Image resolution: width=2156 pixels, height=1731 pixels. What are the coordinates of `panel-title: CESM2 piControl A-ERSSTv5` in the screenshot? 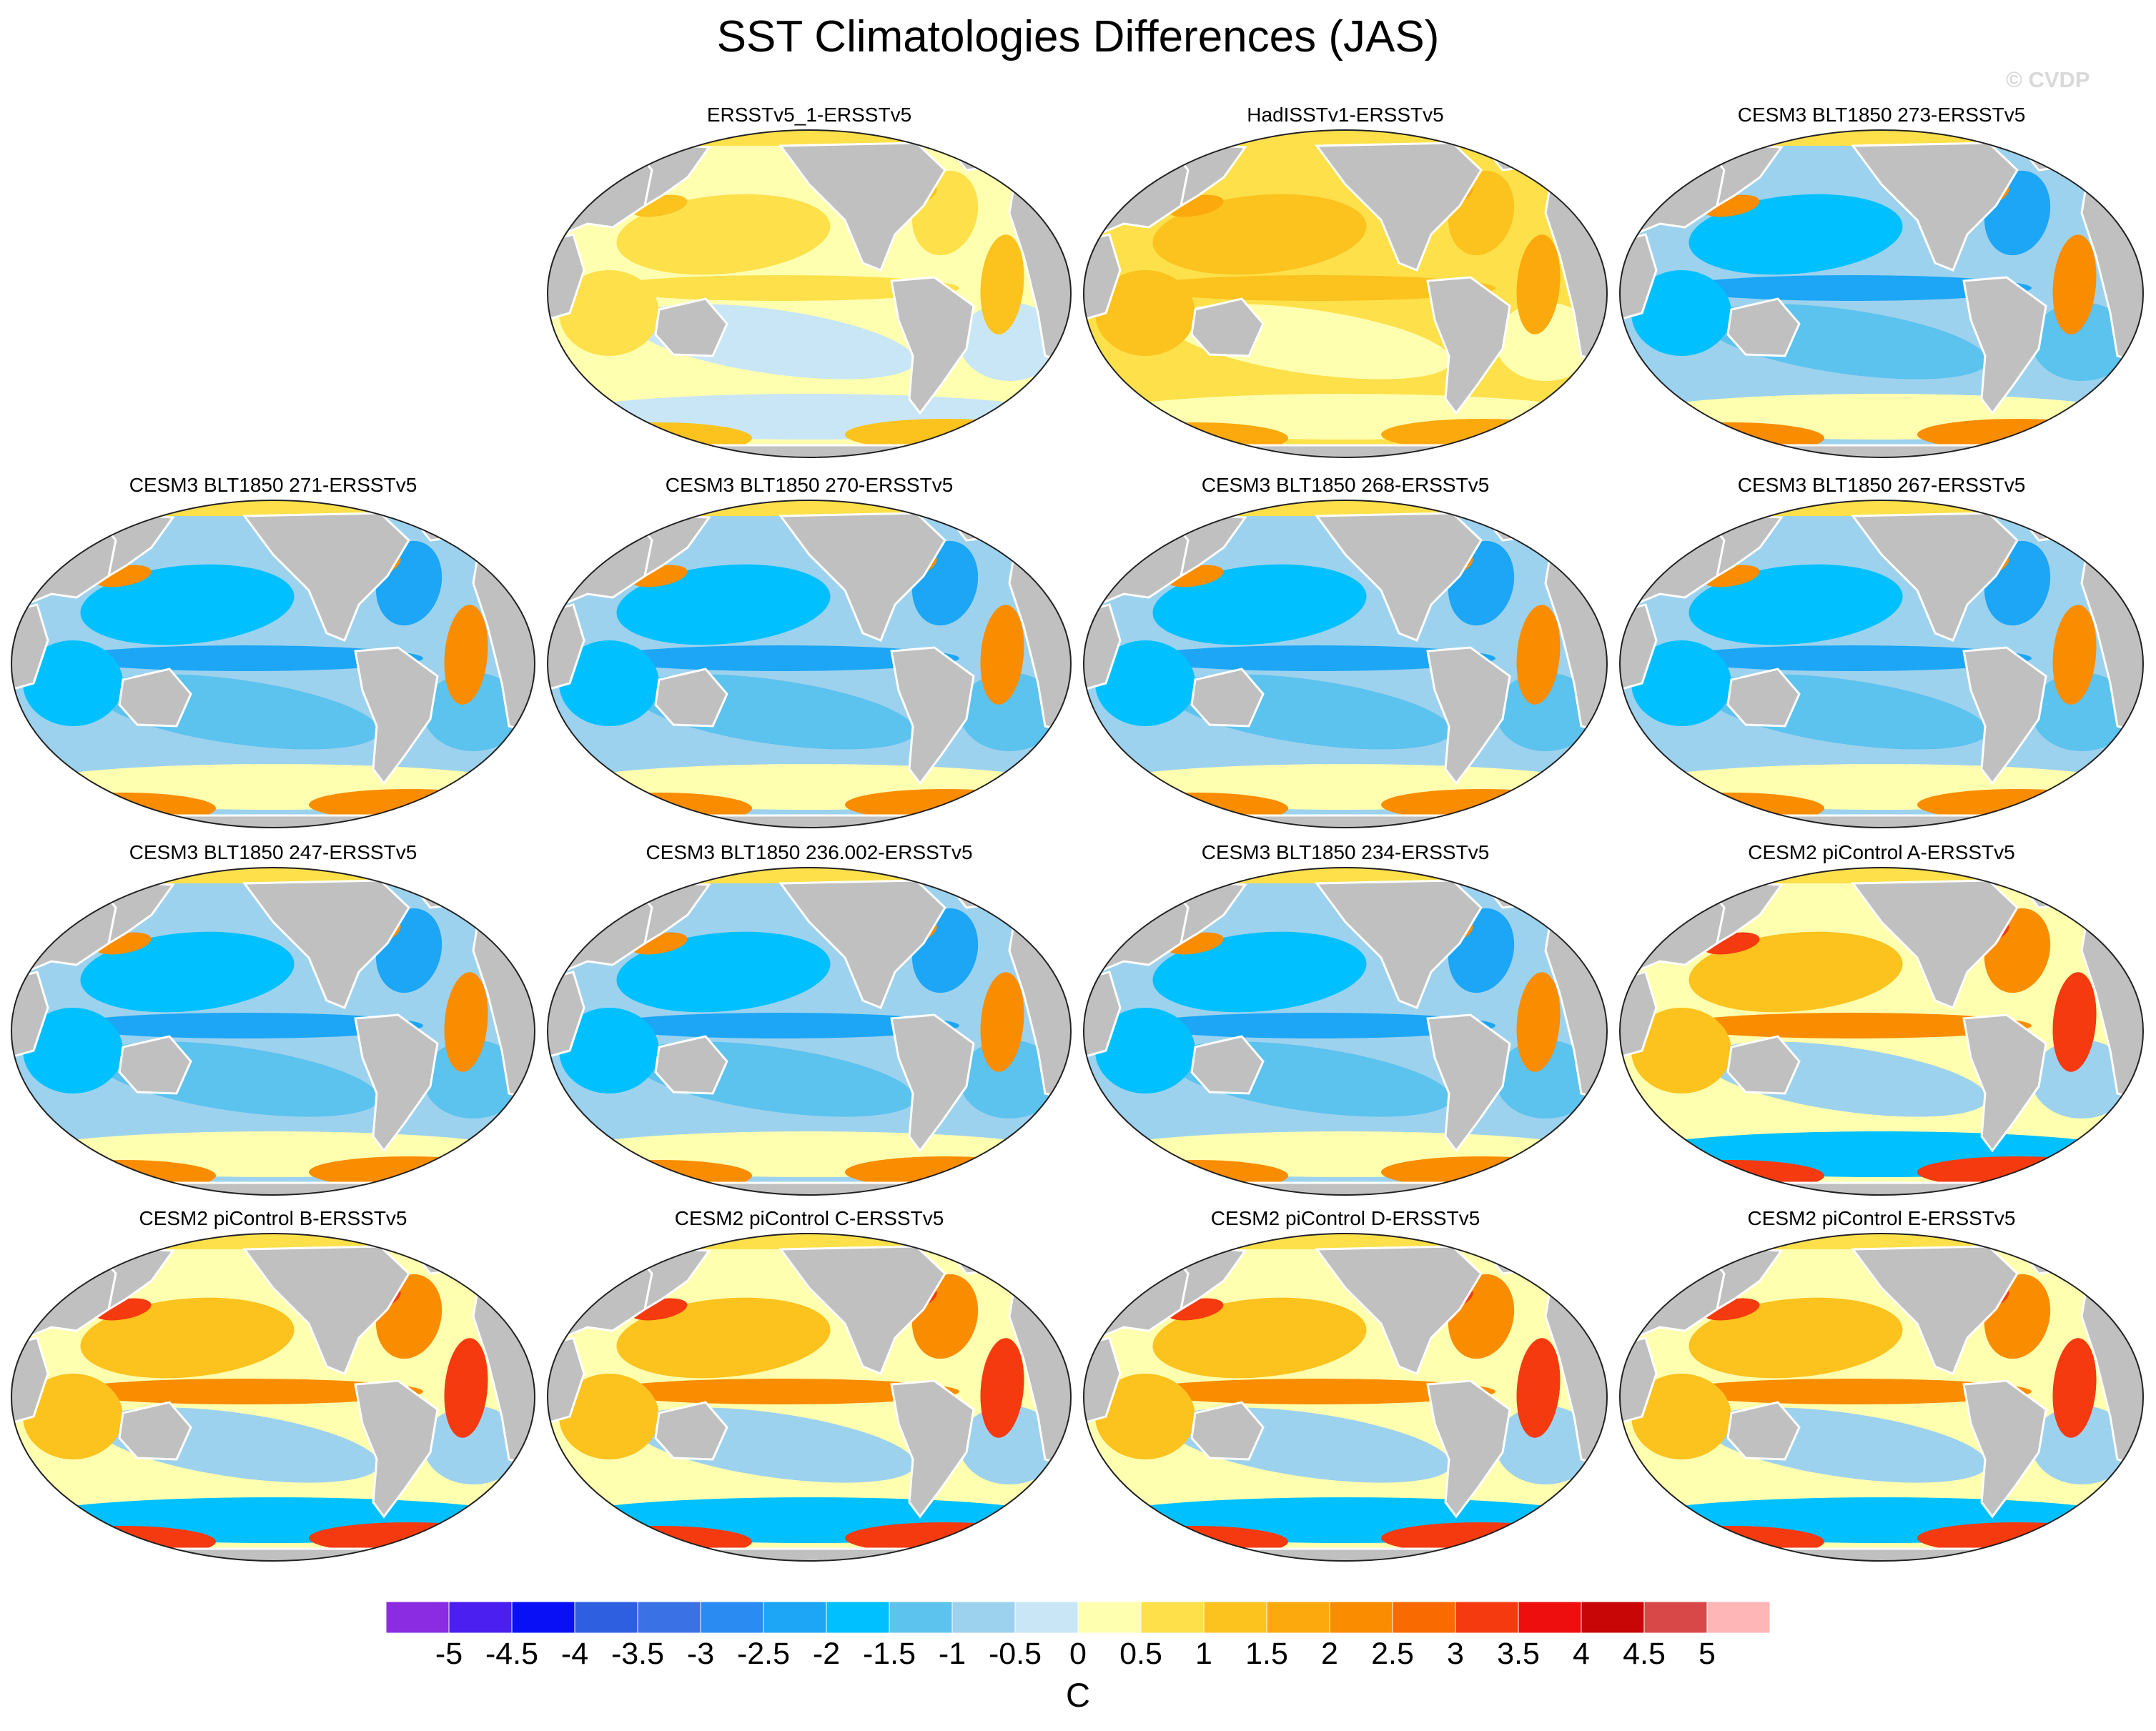 It's located at (1881, 852).